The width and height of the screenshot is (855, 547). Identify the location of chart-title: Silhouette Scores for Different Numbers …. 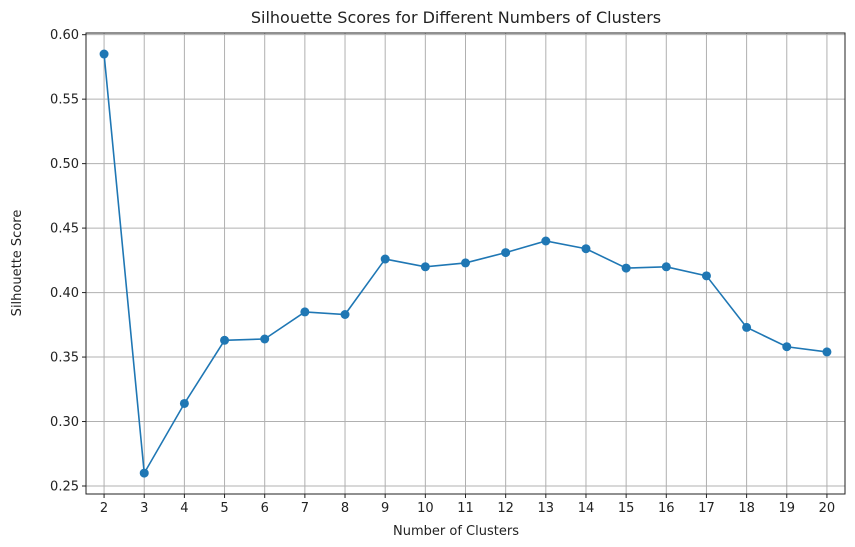
(456, 17).